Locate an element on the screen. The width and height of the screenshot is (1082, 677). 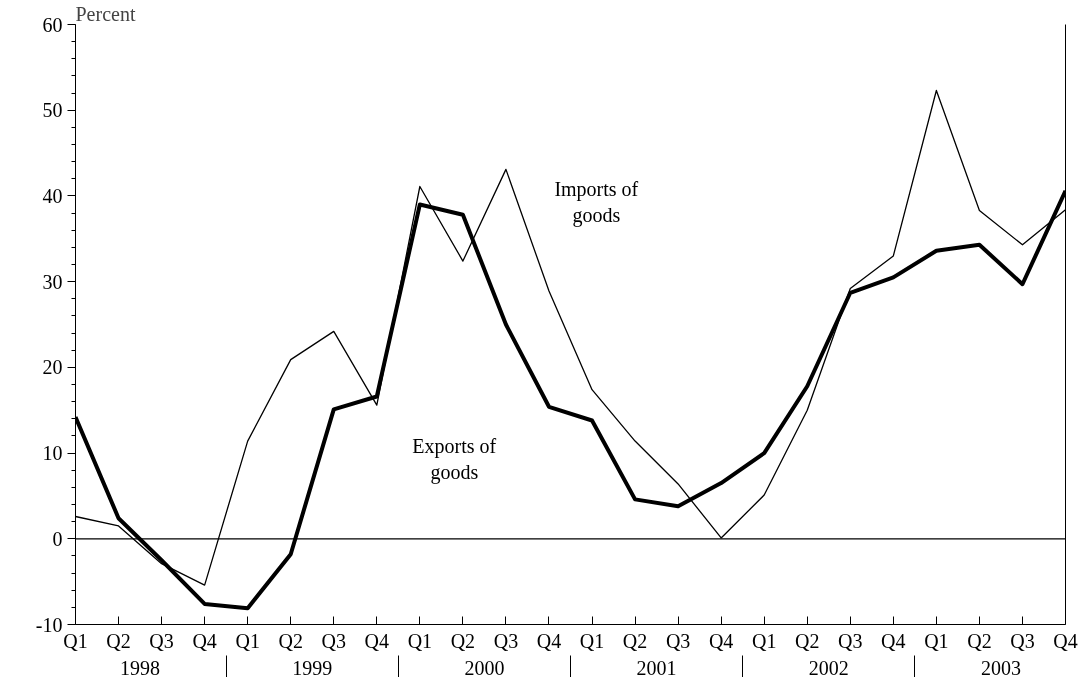
y-tick-label: 50 is located at coordinates (52, 110).